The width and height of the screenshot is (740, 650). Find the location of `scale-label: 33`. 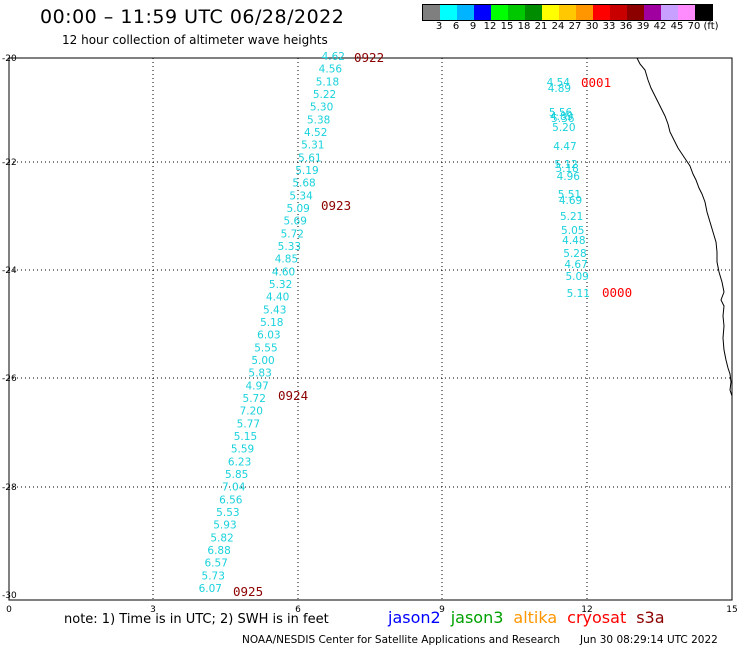

scale-label: 33 is located at coordinates (609, 26).